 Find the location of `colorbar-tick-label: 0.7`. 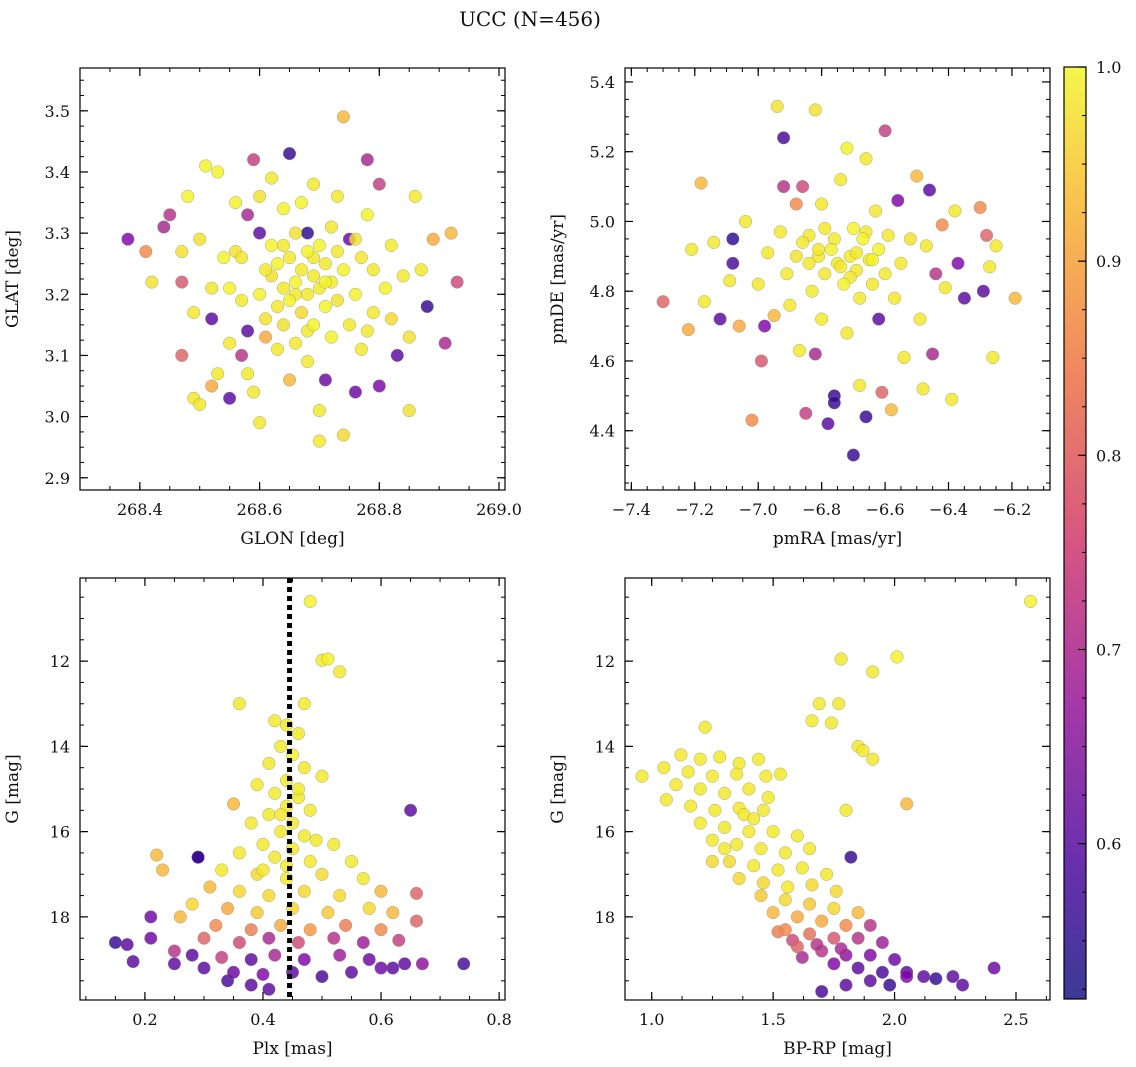

colorbar-tick-label: 0.7 is located at coordinates (1108, 650).